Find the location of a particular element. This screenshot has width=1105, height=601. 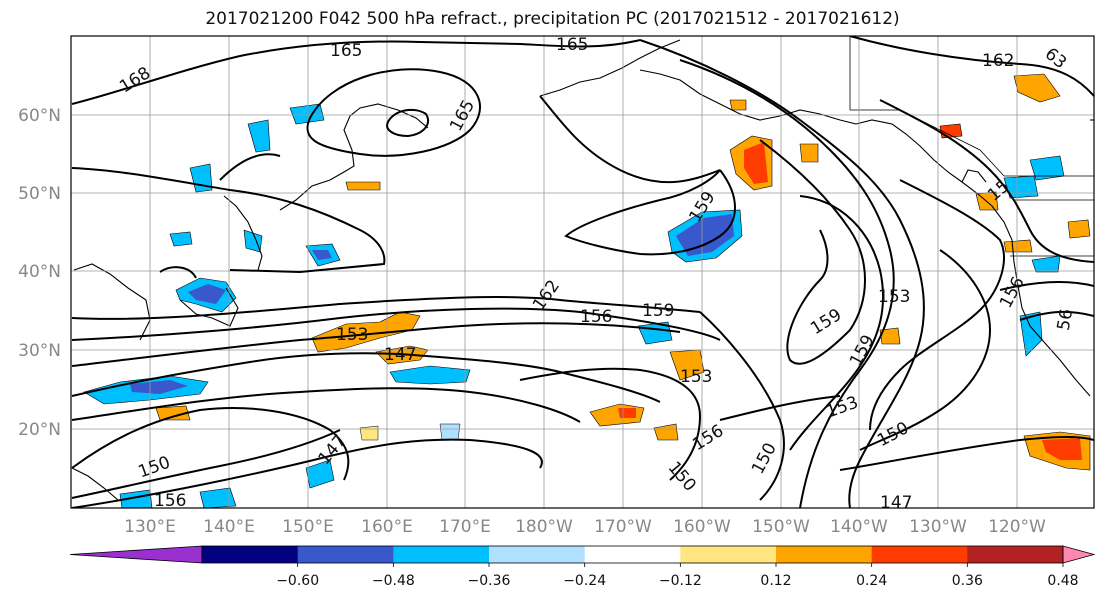

colorbar-tick-label: 0.36 is located at coordinates (967, 581).